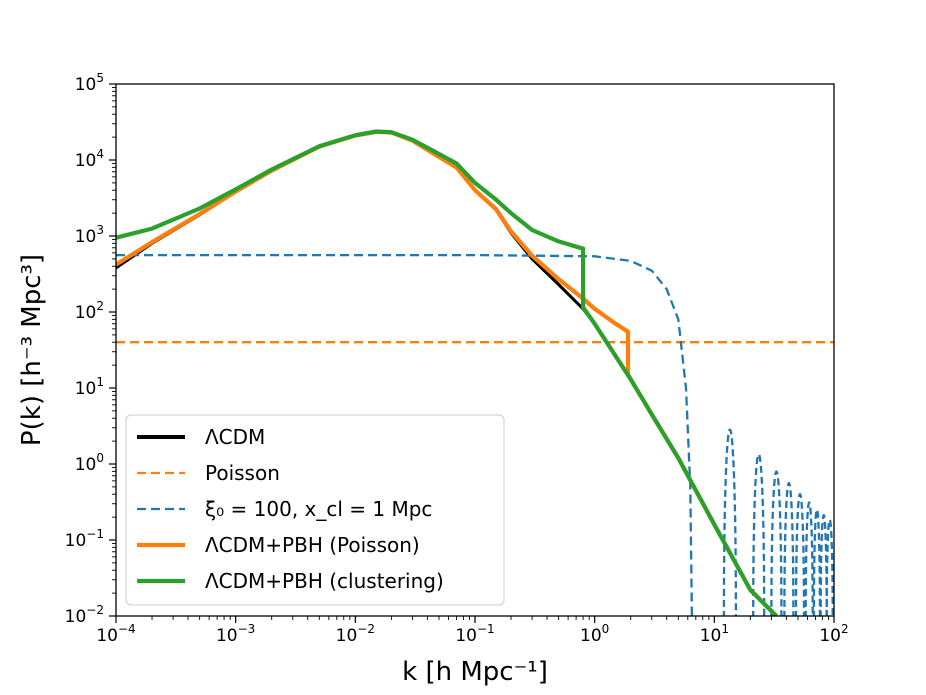 The width and height of the screenshot is (926, 695). Describe the element at coordinates (594, 634) in the screenshot. I see `x-tick-label: 10⁰` at that location.